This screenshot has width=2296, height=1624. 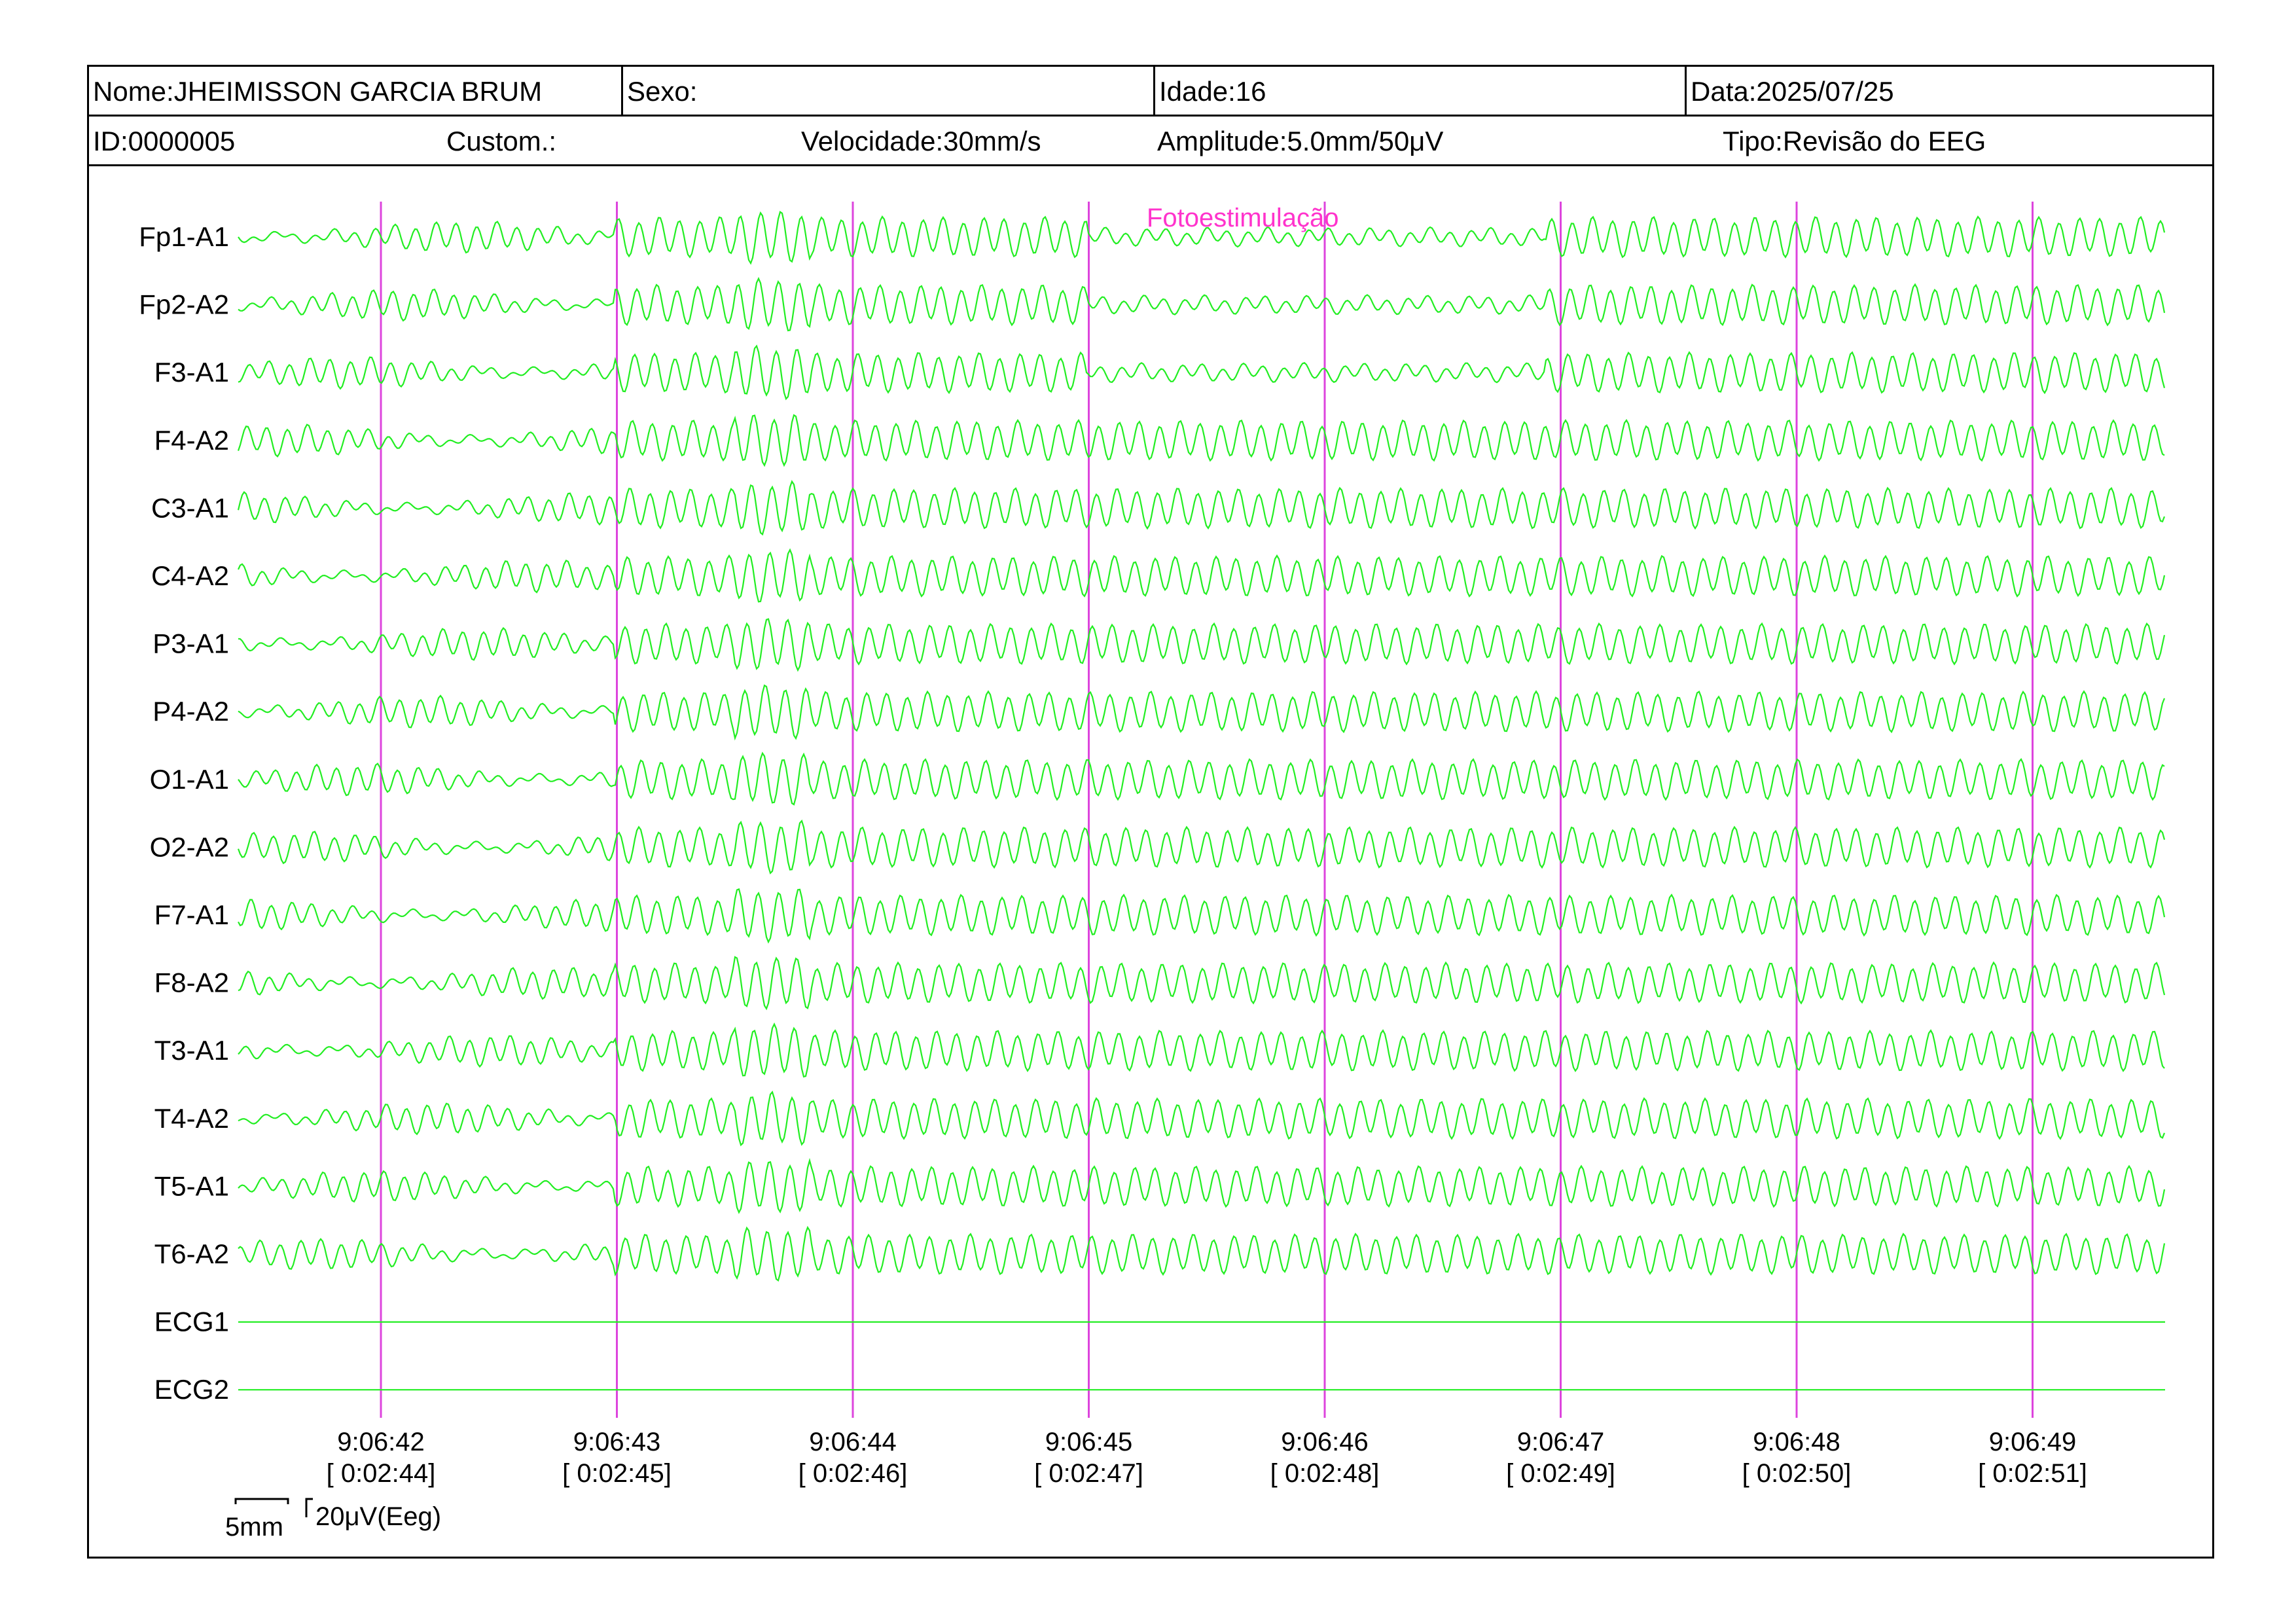 I want to click on clock-time-label: 9:06:48, so click(x=1796, y=1442).